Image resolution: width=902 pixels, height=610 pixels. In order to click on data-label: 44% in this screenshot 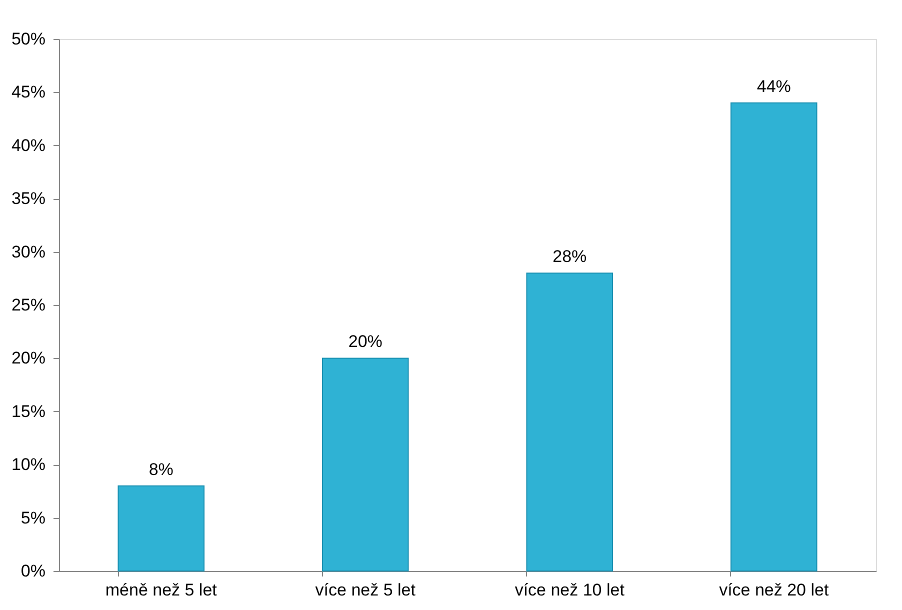, I will do `click(773, 86)`.